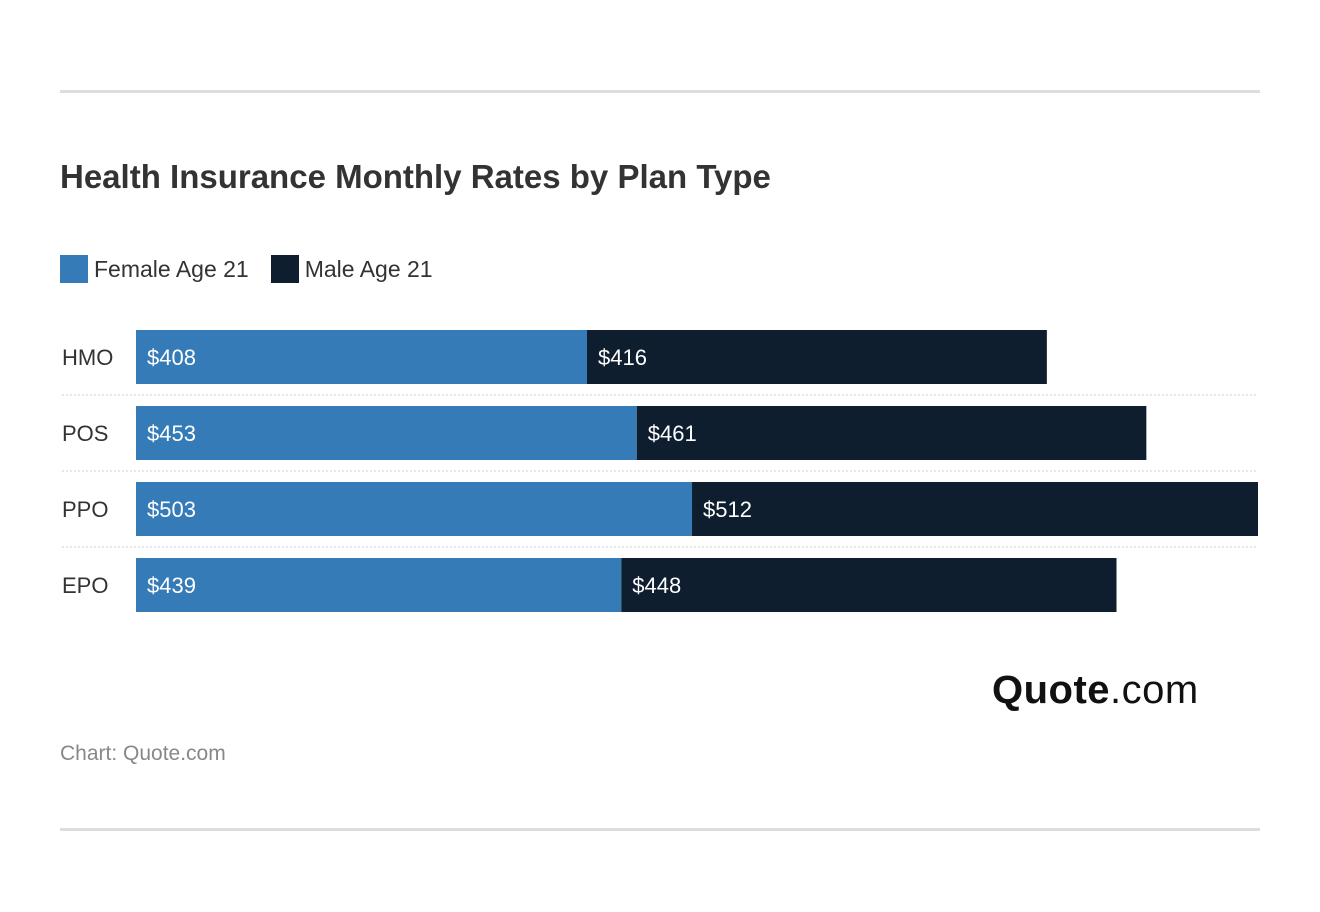 The image size is (1320, 912). I want to click on bar-hmo-male, so click(817, 357).